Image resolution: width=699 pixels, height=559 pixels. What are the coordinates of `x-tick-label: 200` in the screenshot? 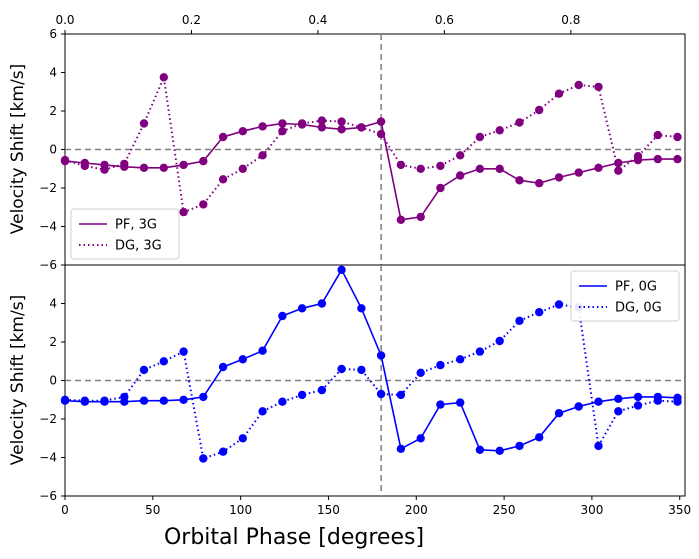 It's located at (416, 510).